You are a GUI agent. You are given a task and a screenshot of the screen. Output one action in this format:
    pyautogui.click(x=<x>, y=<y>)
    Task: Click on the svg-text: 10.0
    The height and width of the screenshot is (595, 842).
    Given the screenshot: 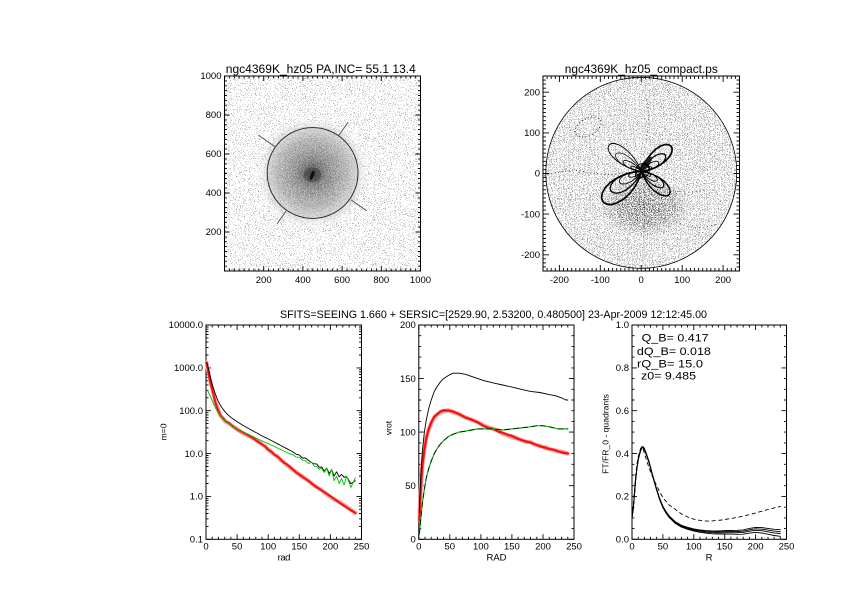 What is the action you would take?
    pyautogui.click(x=194, y=454)
    